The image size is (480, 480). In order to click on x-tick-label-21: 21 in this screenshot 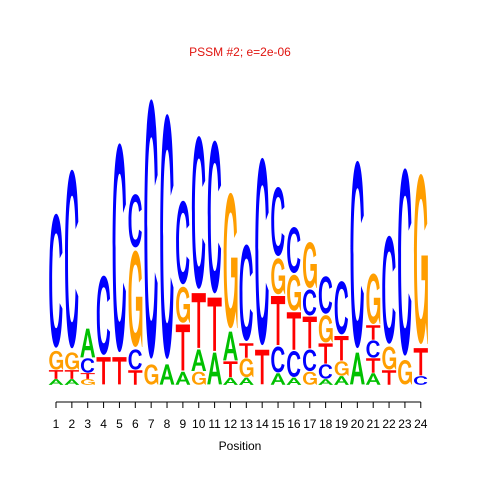, I will do `click(374, 424)`.